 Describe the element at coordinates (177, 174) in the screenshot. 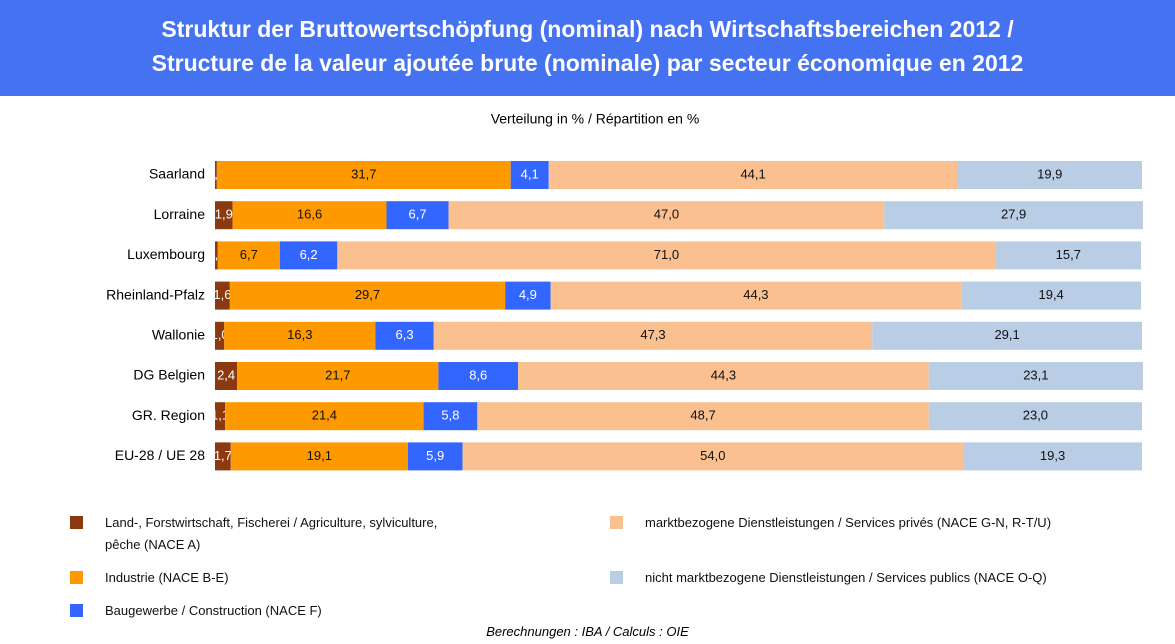

I see `category-label: Saarland` at that location.